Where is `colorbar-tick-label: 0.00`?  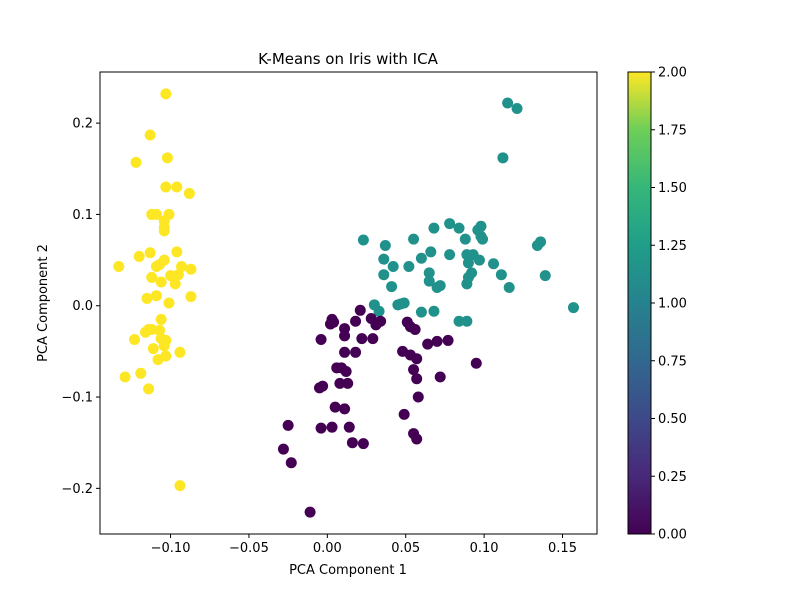
colorbar-tick-label: 0.00 is located at coordinates (672, 535).